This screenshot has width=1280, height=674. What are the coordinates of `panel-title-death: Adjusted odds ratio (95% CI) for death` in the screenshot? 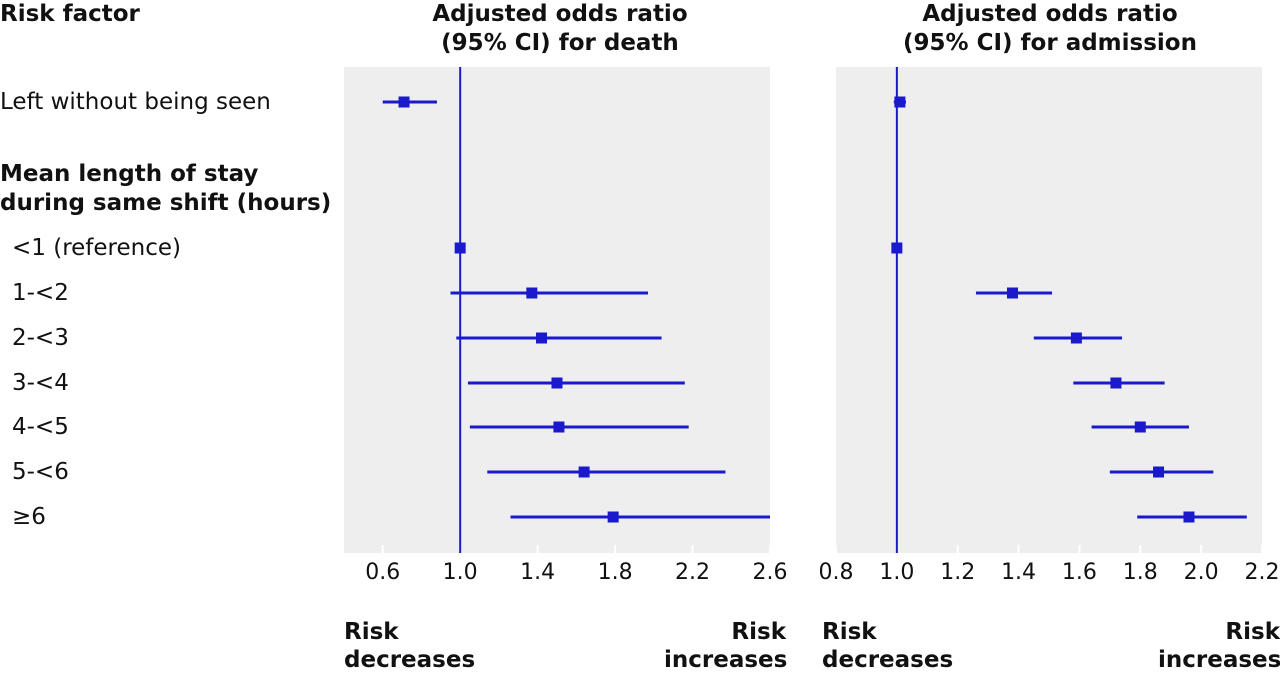 It's located at (560, 28).